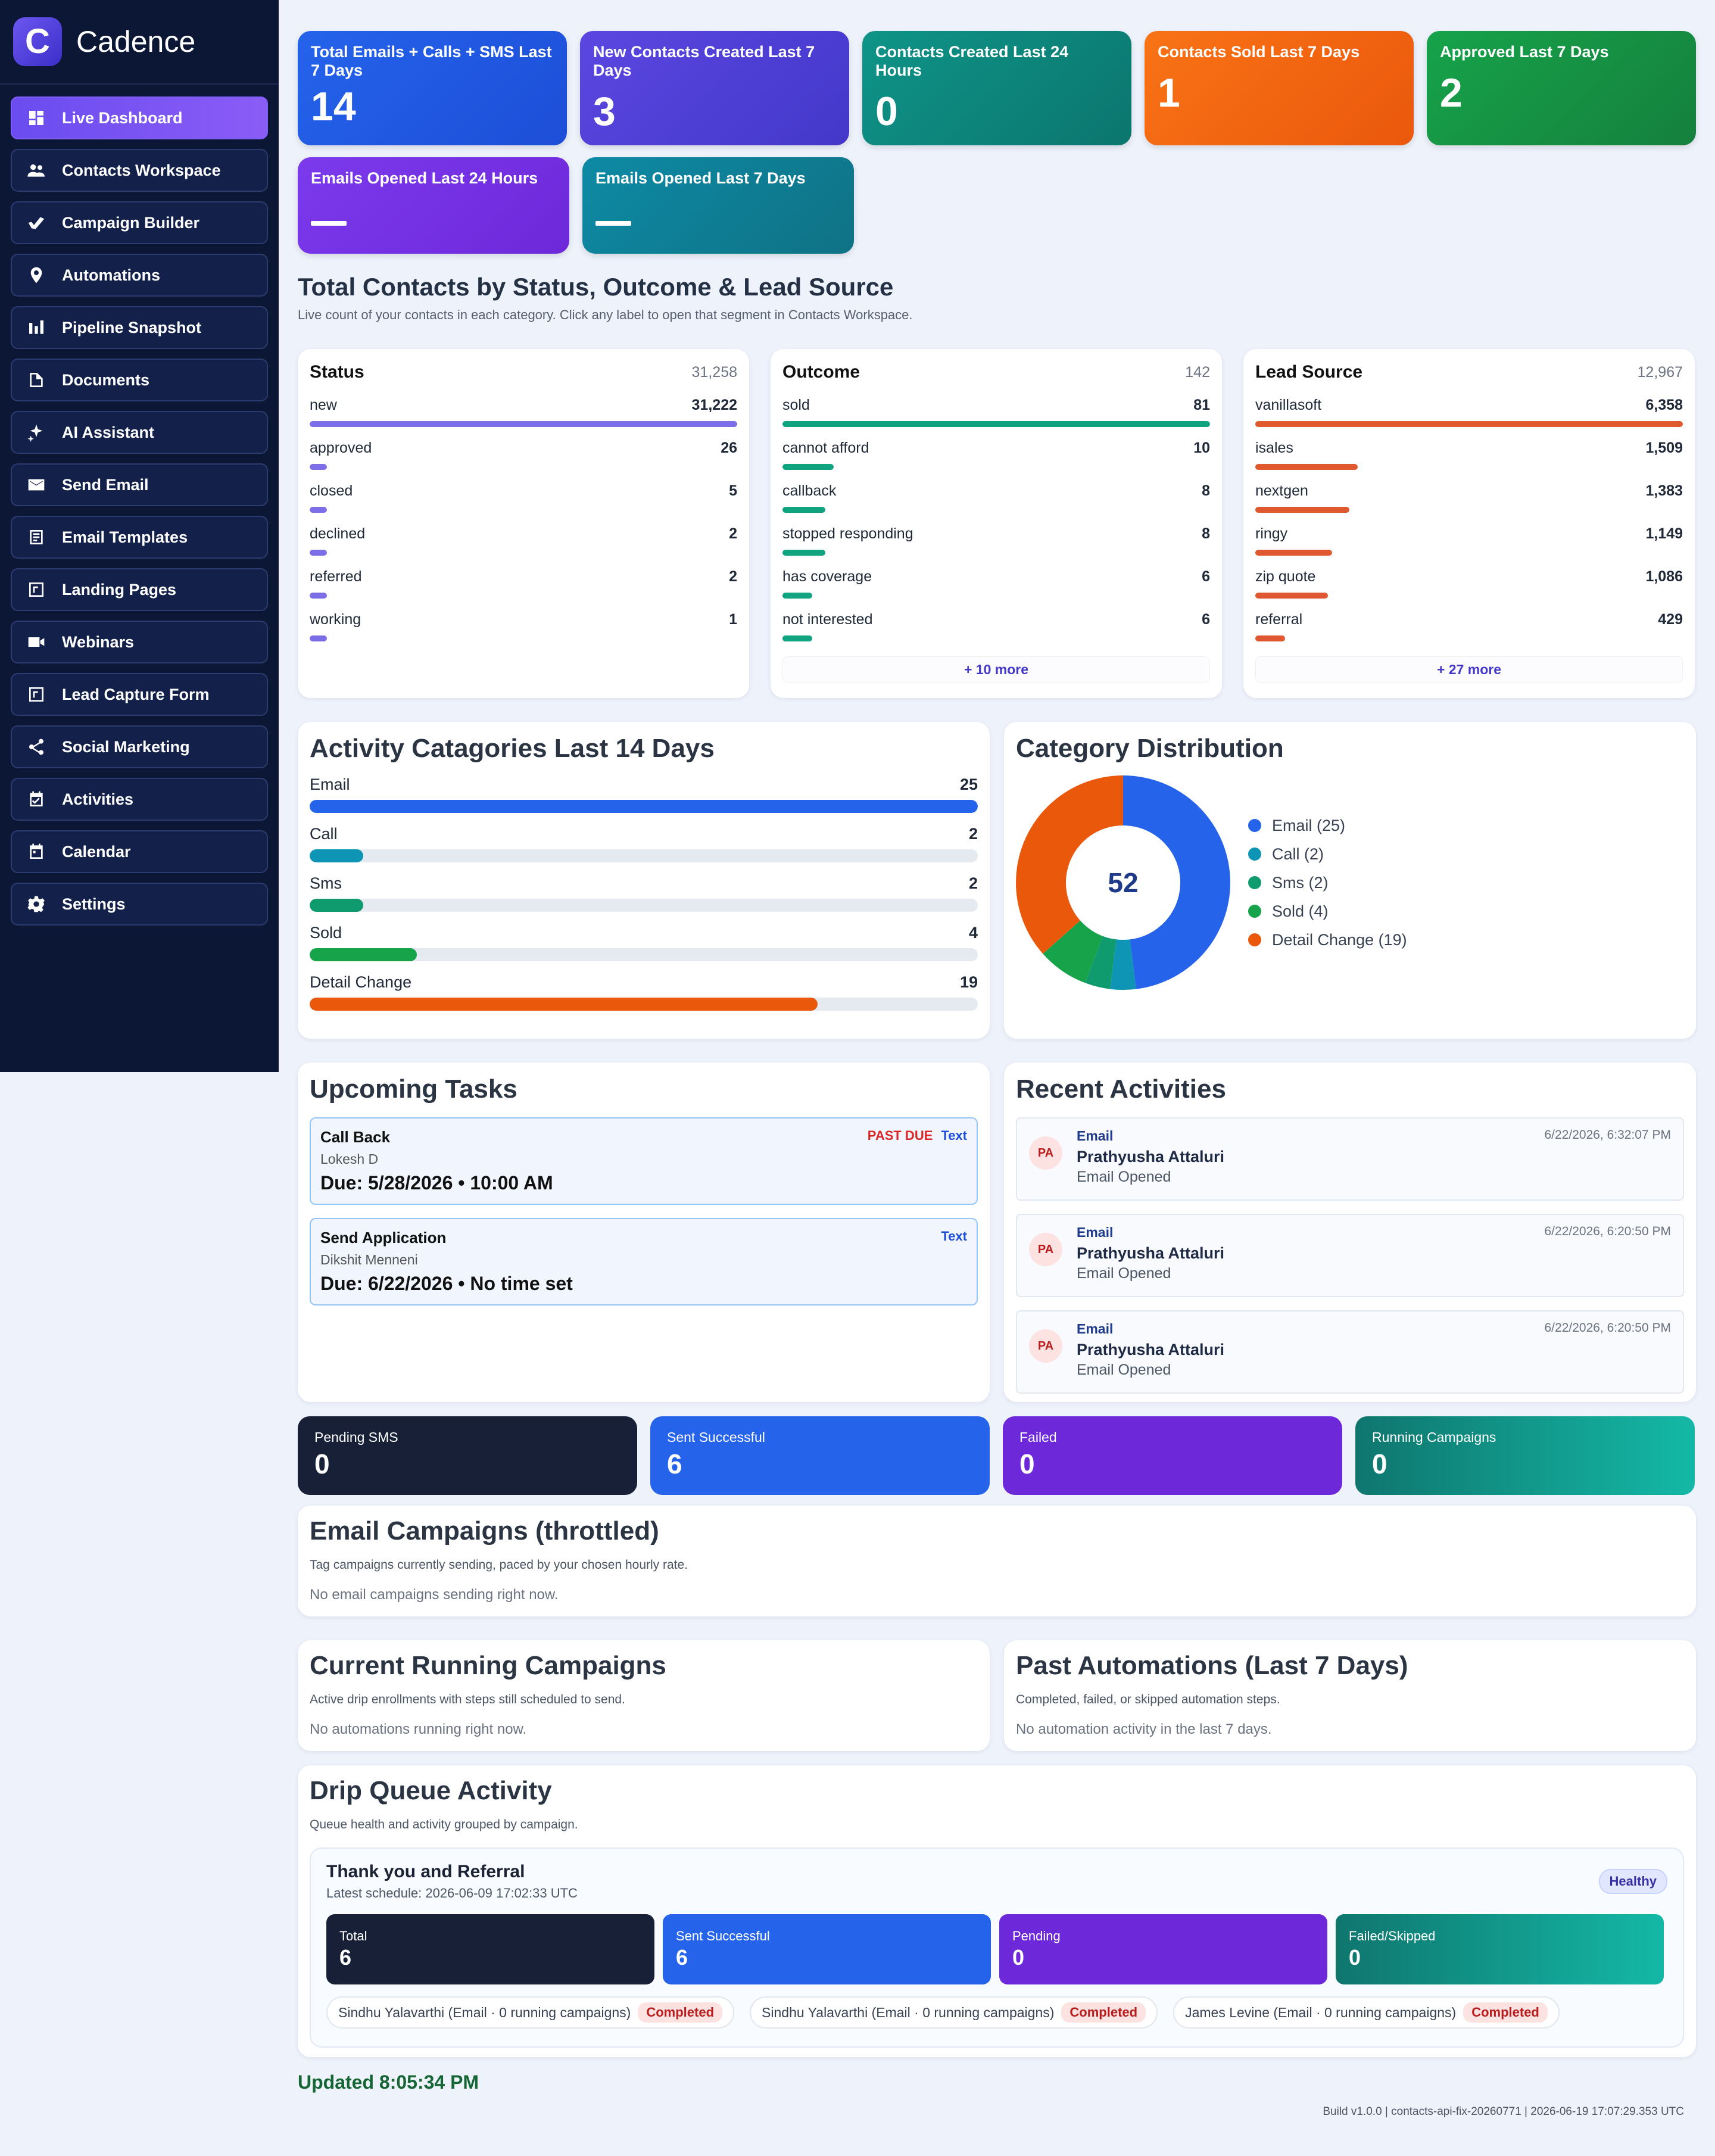 Image resolution: width=1715 pixels, height=2156 pixels. Describe the element at coordinates (140, 904) in the screenshot. I see `sidebar-item-settings: Settings` at that location.